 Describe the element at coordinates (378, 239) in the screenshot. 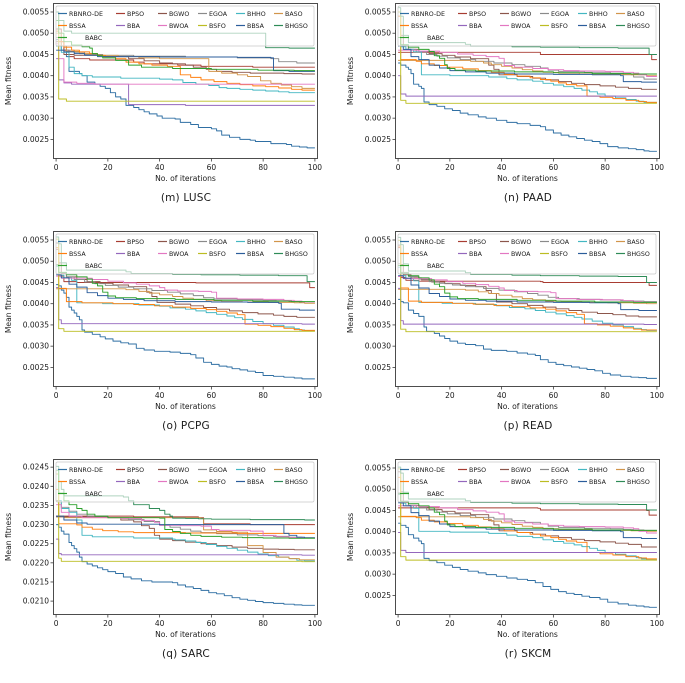

I see `y-tick-label: 0.0055` at that location.